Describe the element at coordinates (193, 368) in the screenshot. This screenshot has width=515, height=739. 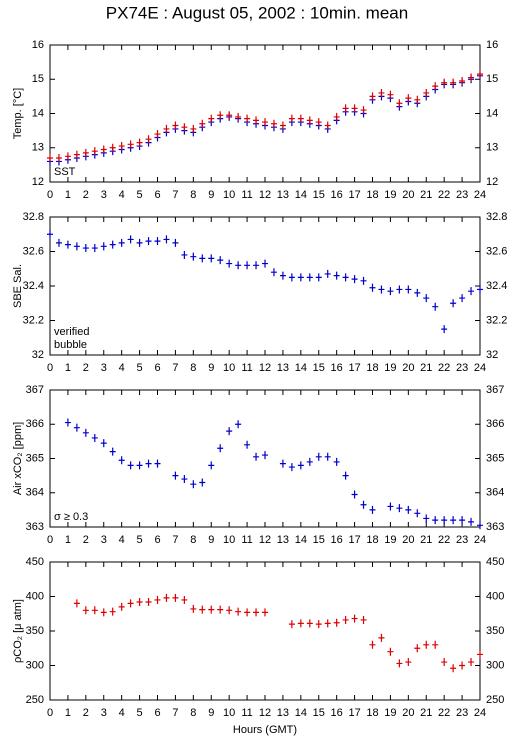
I see `x-tick-label: 8` at that location.